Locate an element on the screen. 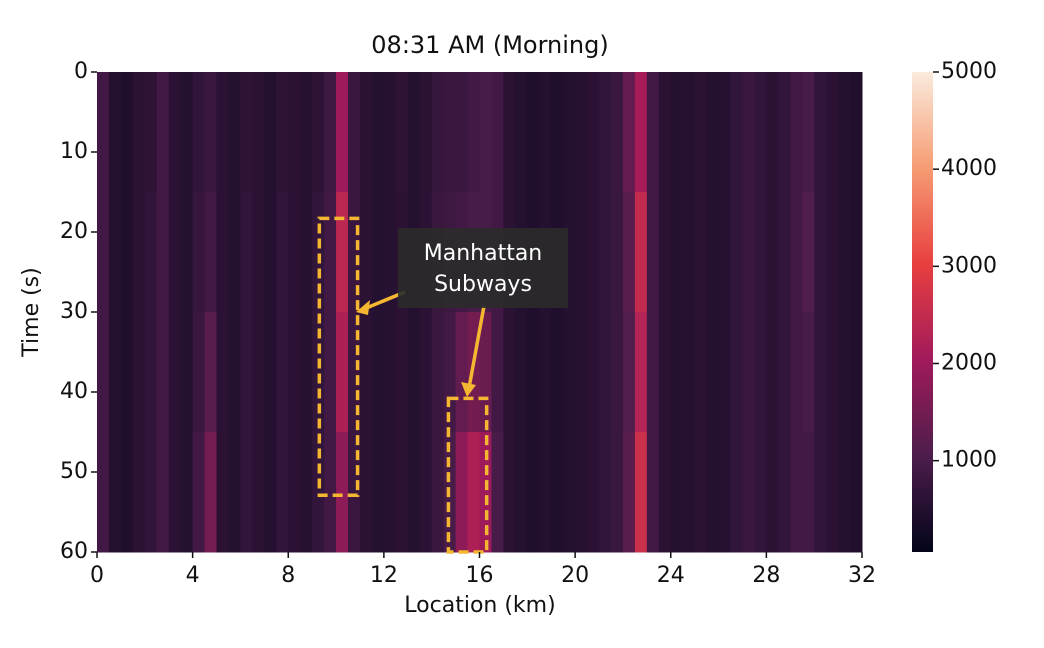 This screenshot has height=648, width=1044. highlight-box is located at coordinates (338, 356).